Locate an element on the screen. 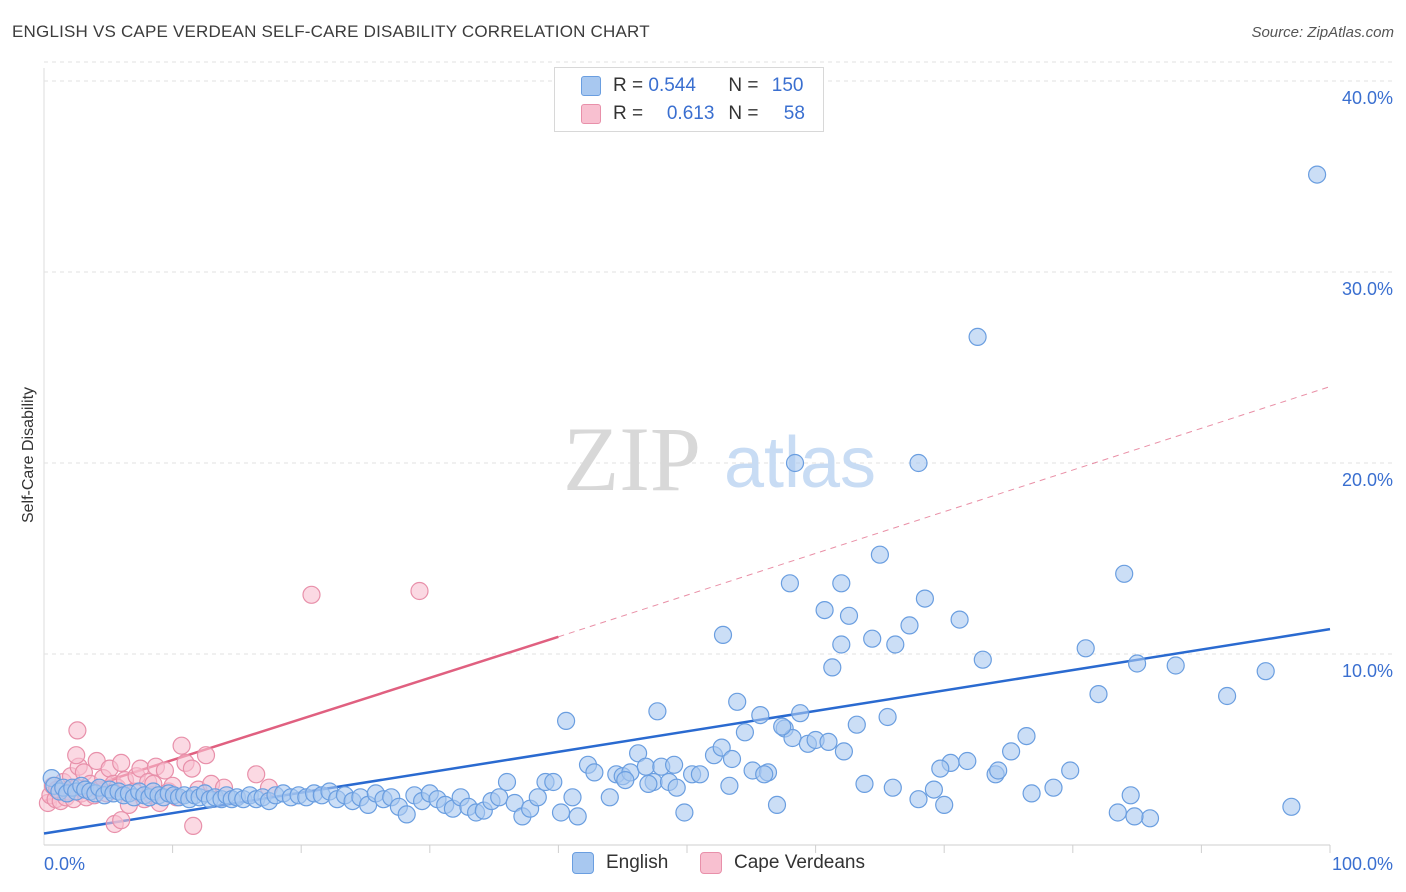  english-legend-label: English is located at coordinates (637, 862).